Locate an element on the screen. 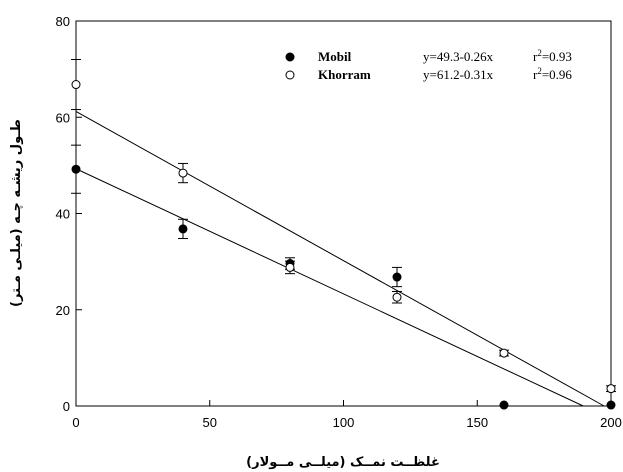 Image resolution: width=623 pixels, height=472 pixels. y-tick-label-80: 80 is located at coordinates (63, 21).